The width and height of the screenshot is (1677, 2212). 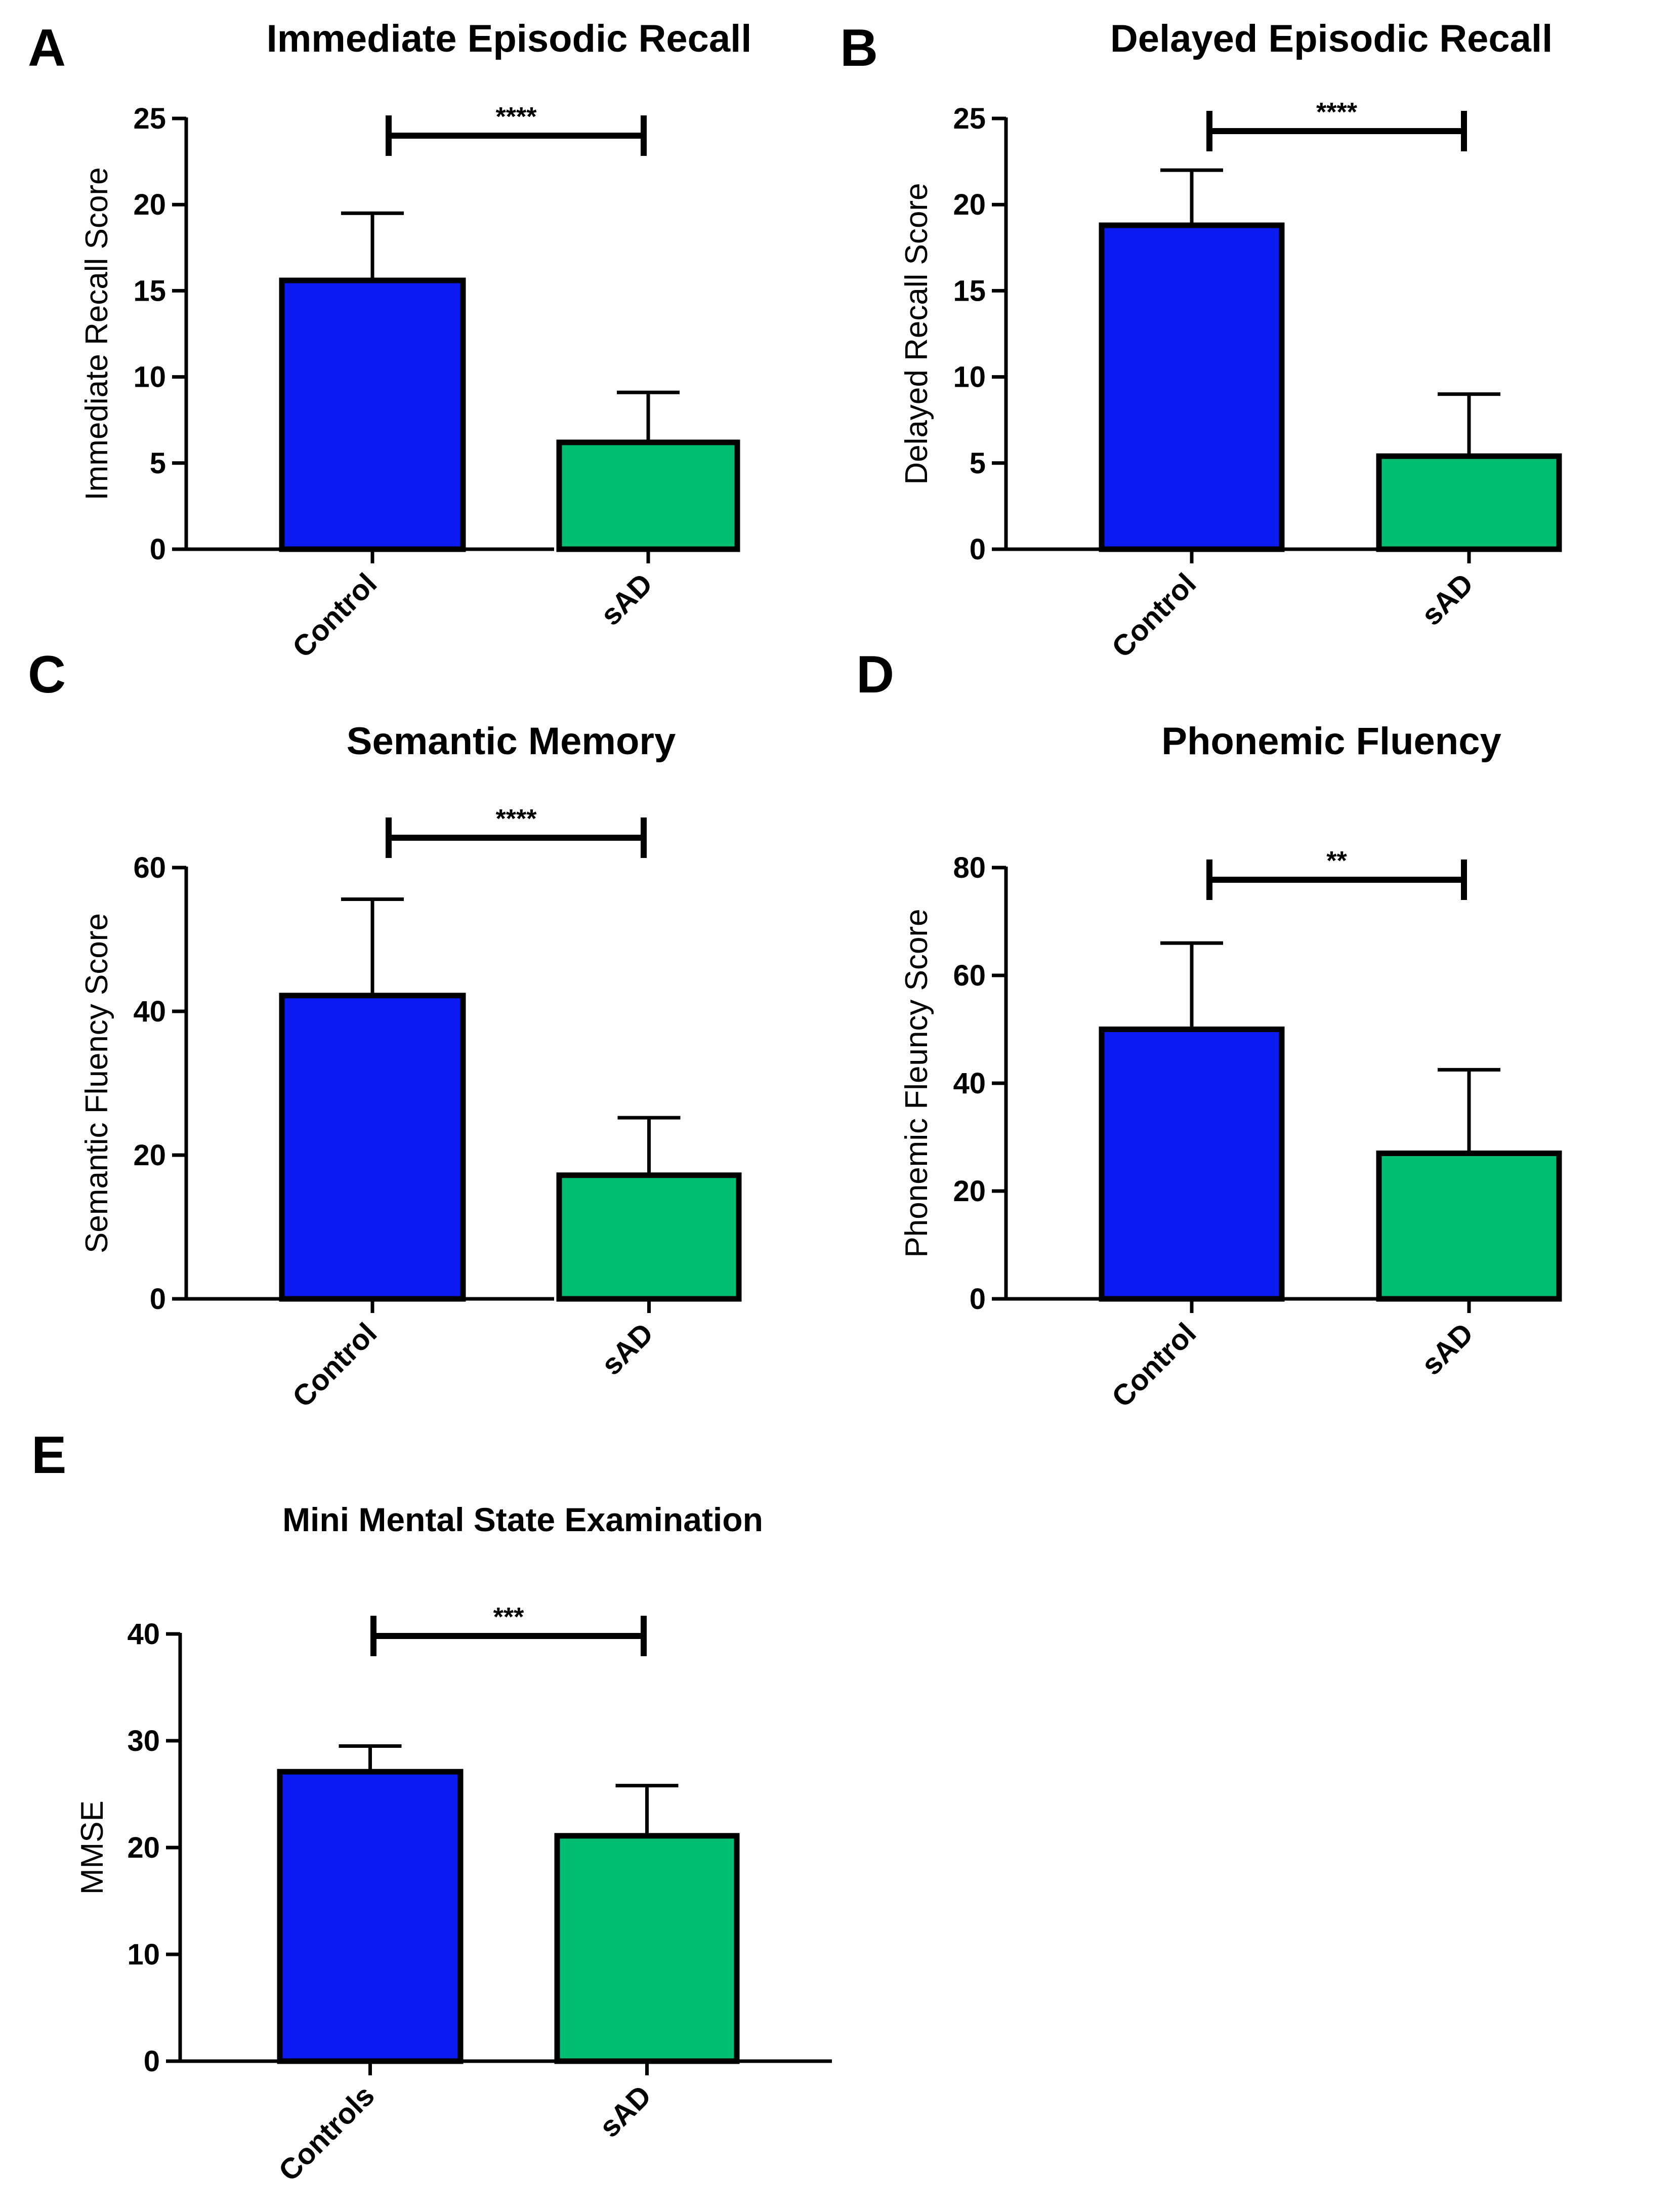 I want to click on significance-label: **, so click(x=1336, y=861).